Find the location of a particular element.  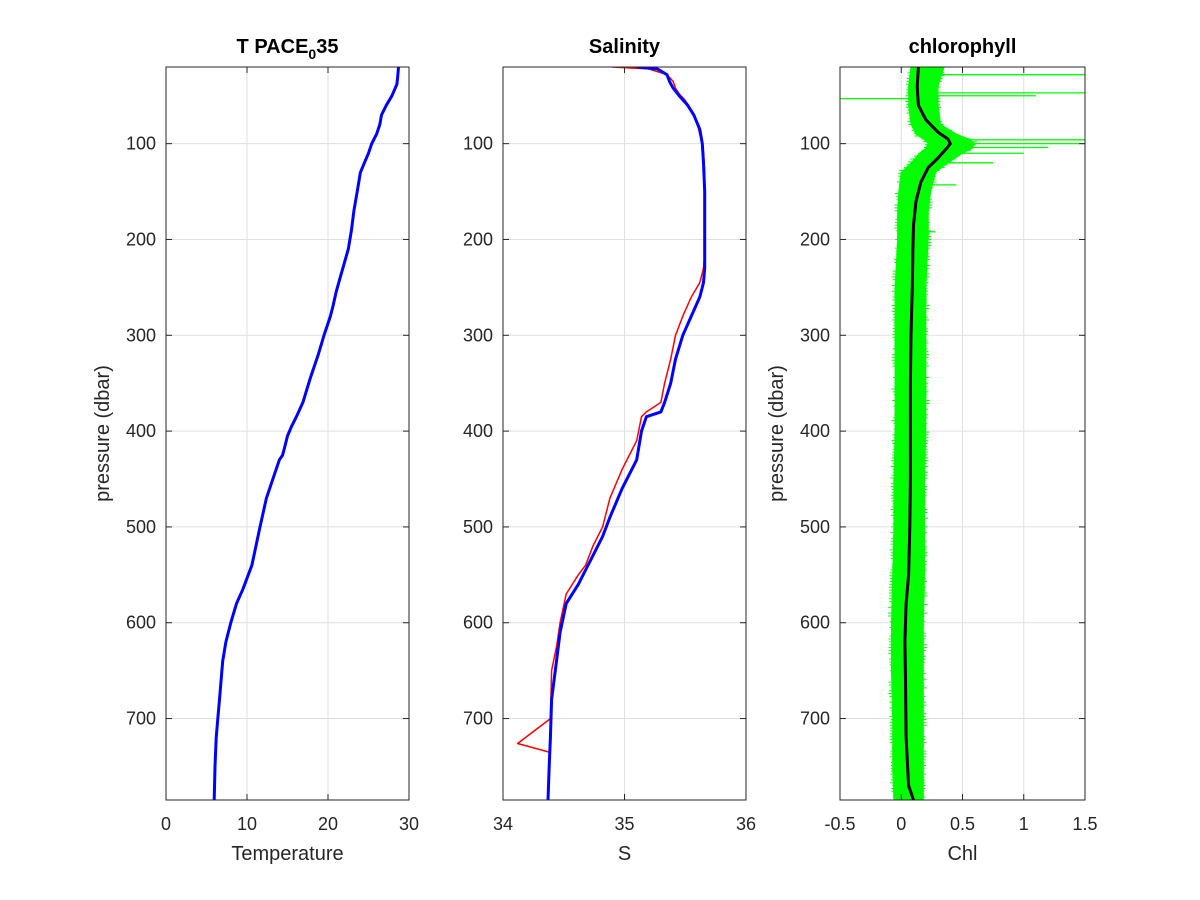

chart-title: Salinity is located at coordinates (625, 47).